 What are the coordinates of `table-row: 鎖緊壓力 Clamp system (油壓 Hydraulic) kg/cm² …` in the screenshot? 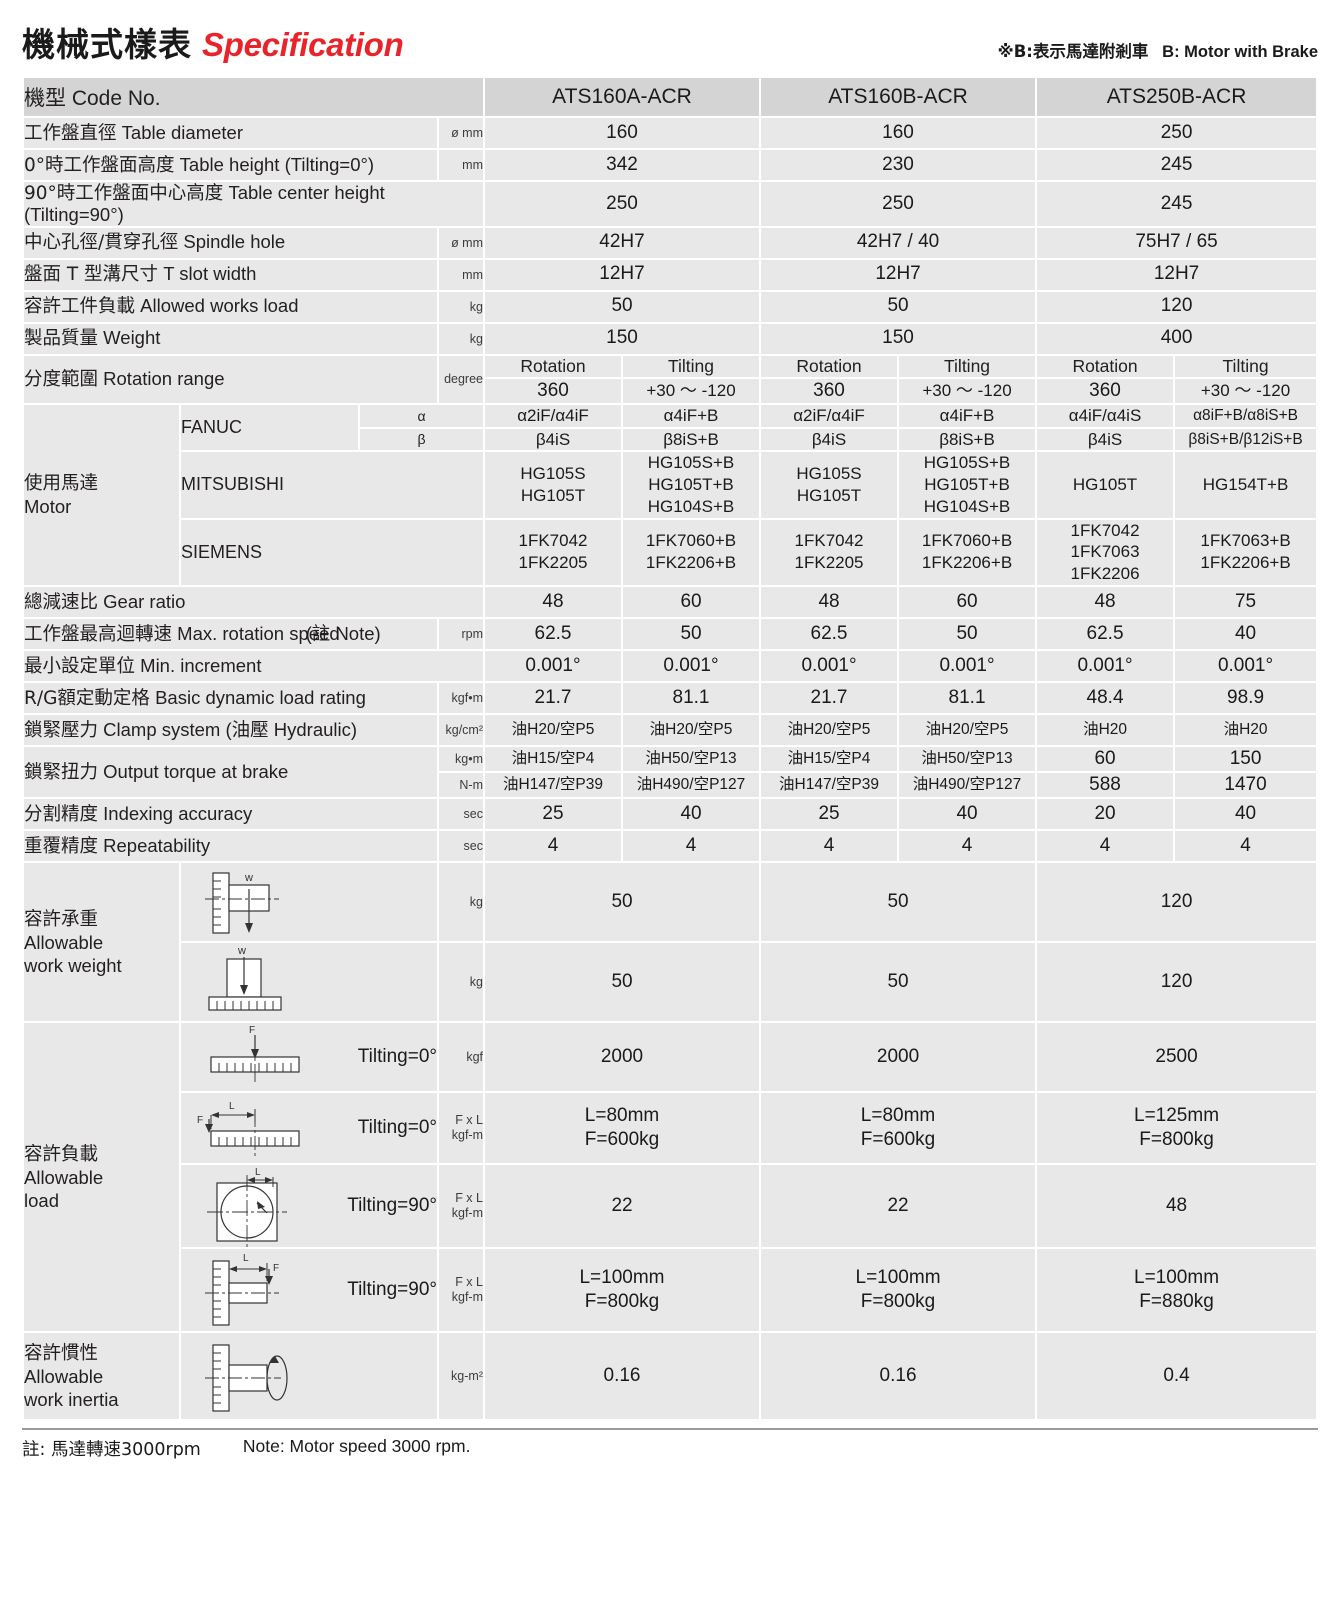 It's located at (670, 729).